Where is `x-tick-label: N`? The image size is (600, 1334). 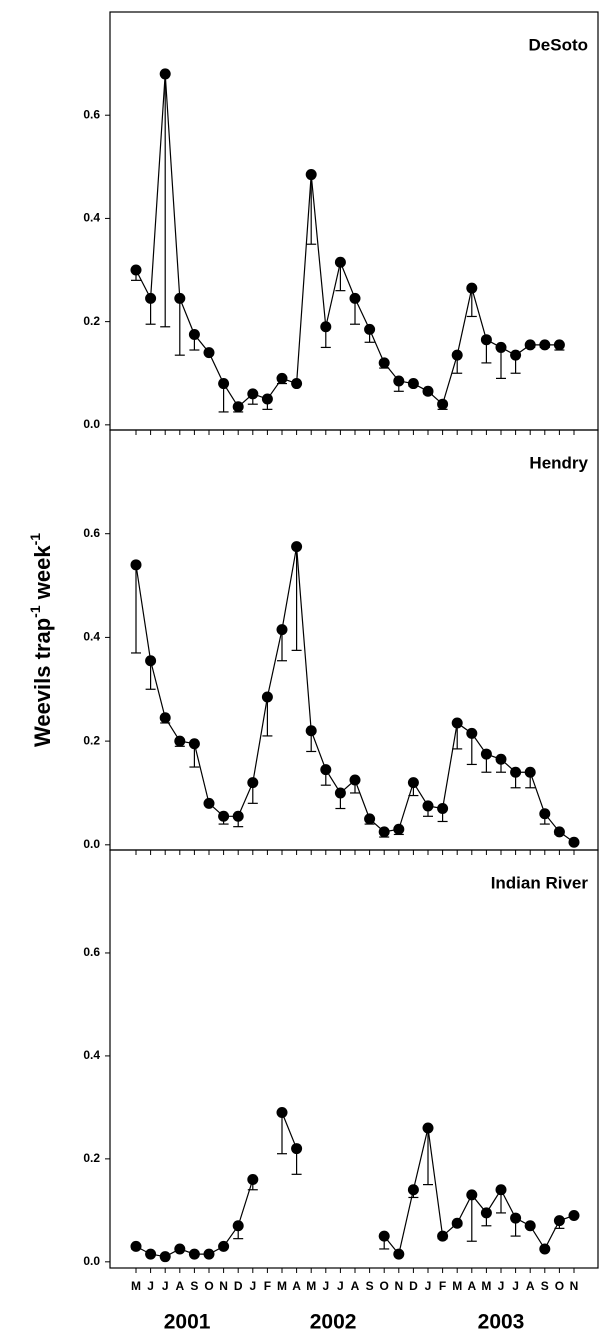
x-tick-label: N is located at coordinates (398, 1286).